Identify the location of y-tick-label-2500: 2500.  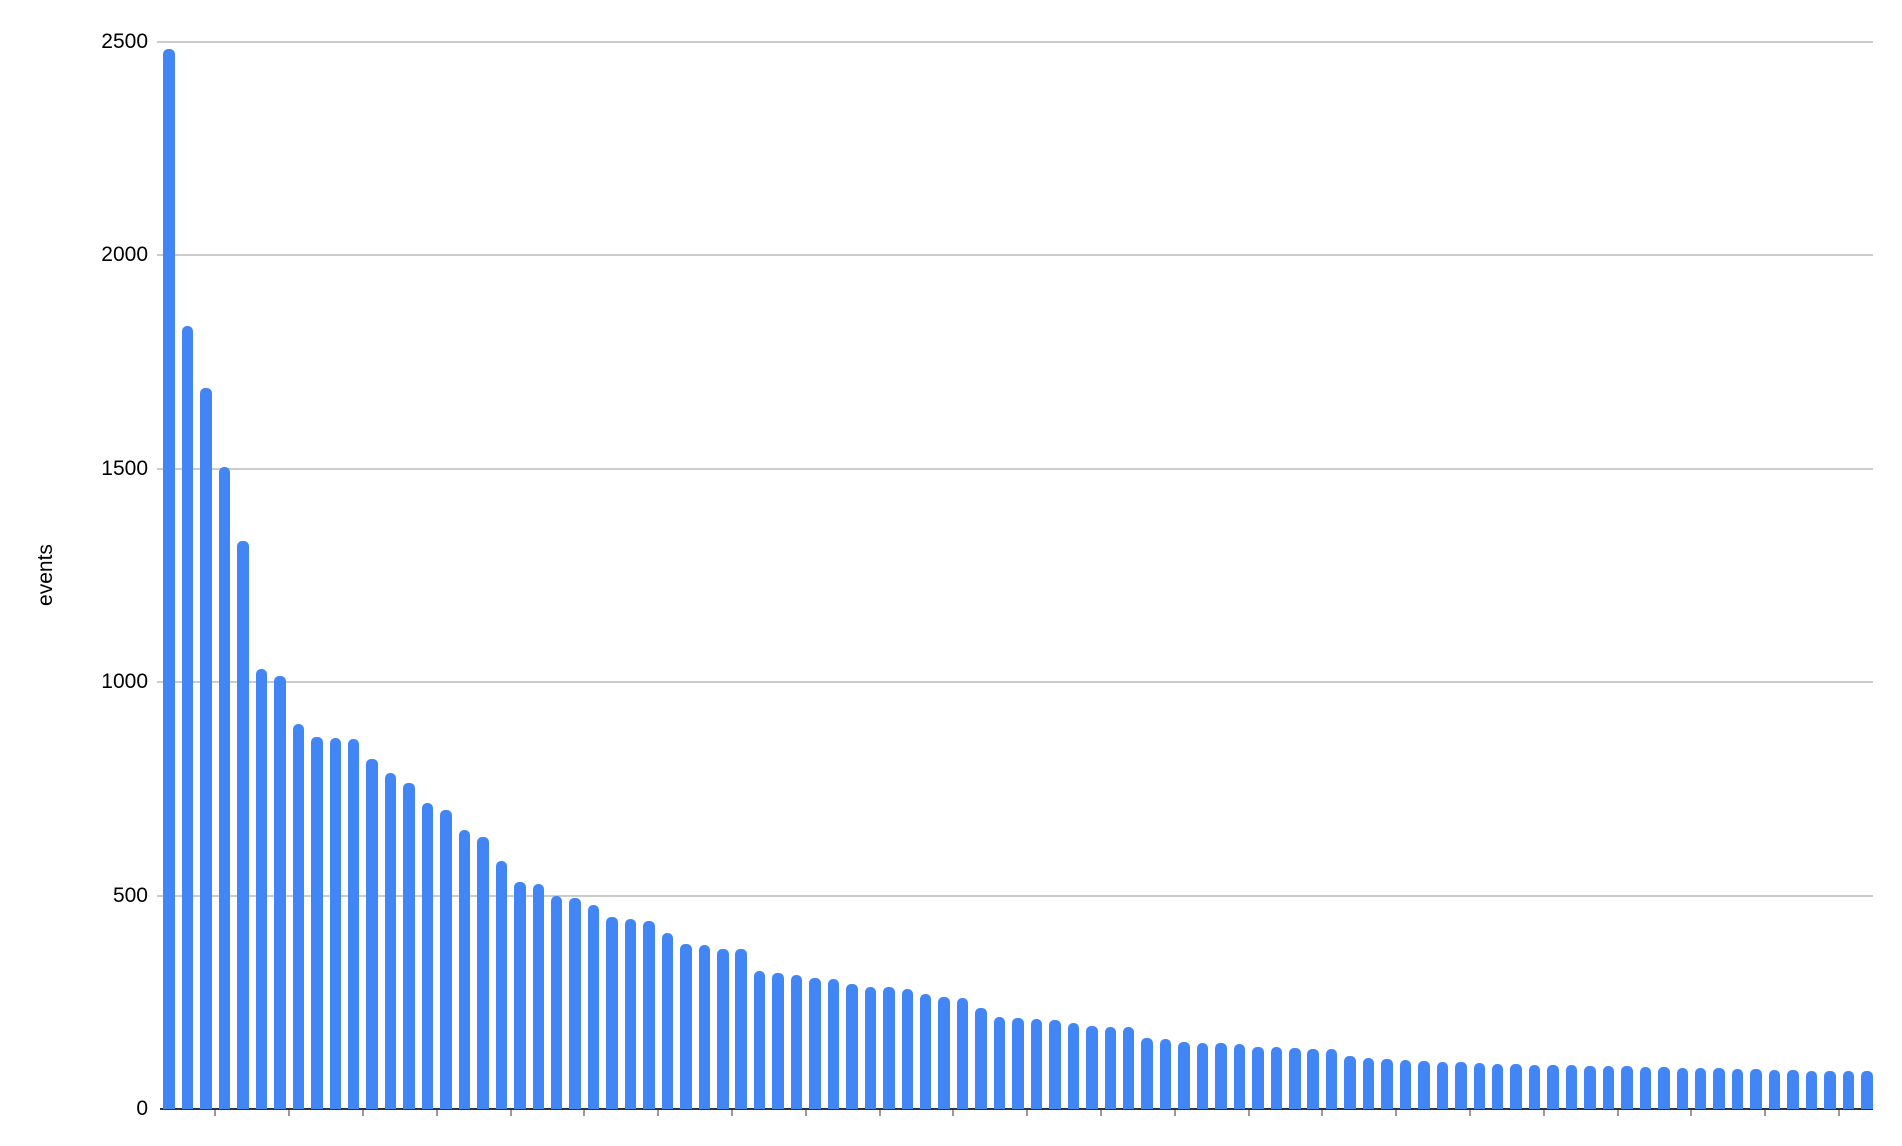
(124, 41).